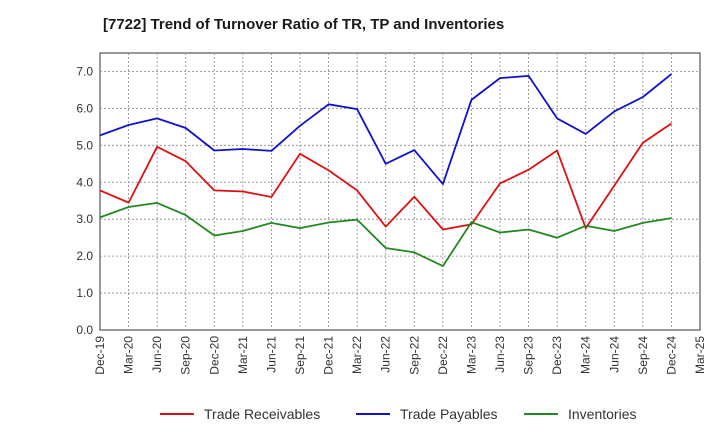 This screenshot has width=720, height=440. Describe the element at coordinates (700, 355) in the screenshot. I see `x-tick-label: Mar-25` at that location.